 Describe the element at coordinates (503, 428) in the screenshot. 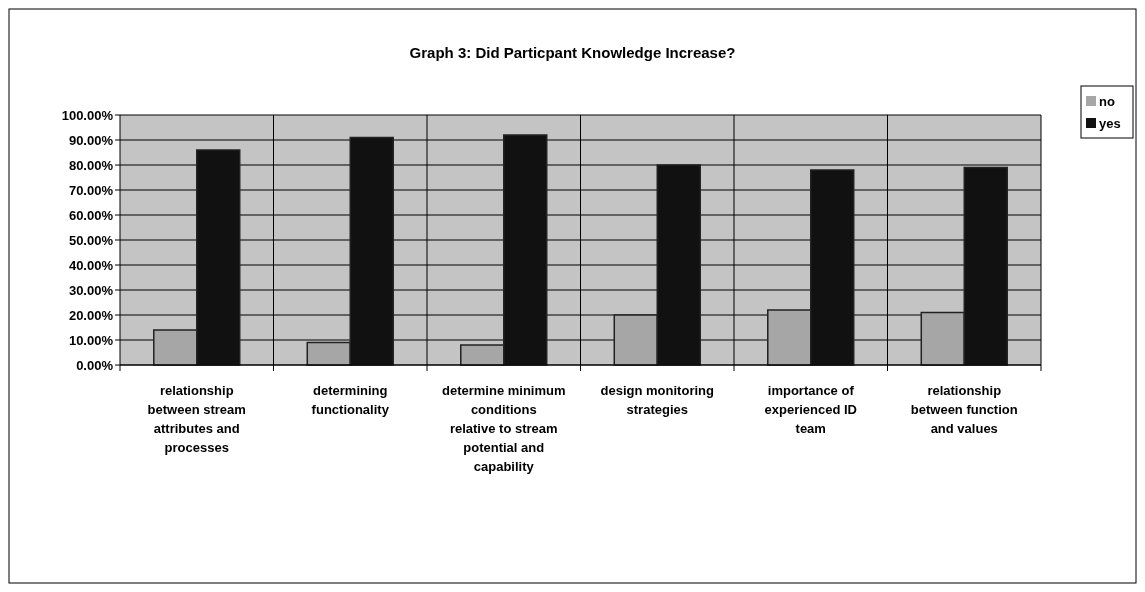

I see `x-tick-label: determine minimum conditions relative to stream potential and capability` at that location.